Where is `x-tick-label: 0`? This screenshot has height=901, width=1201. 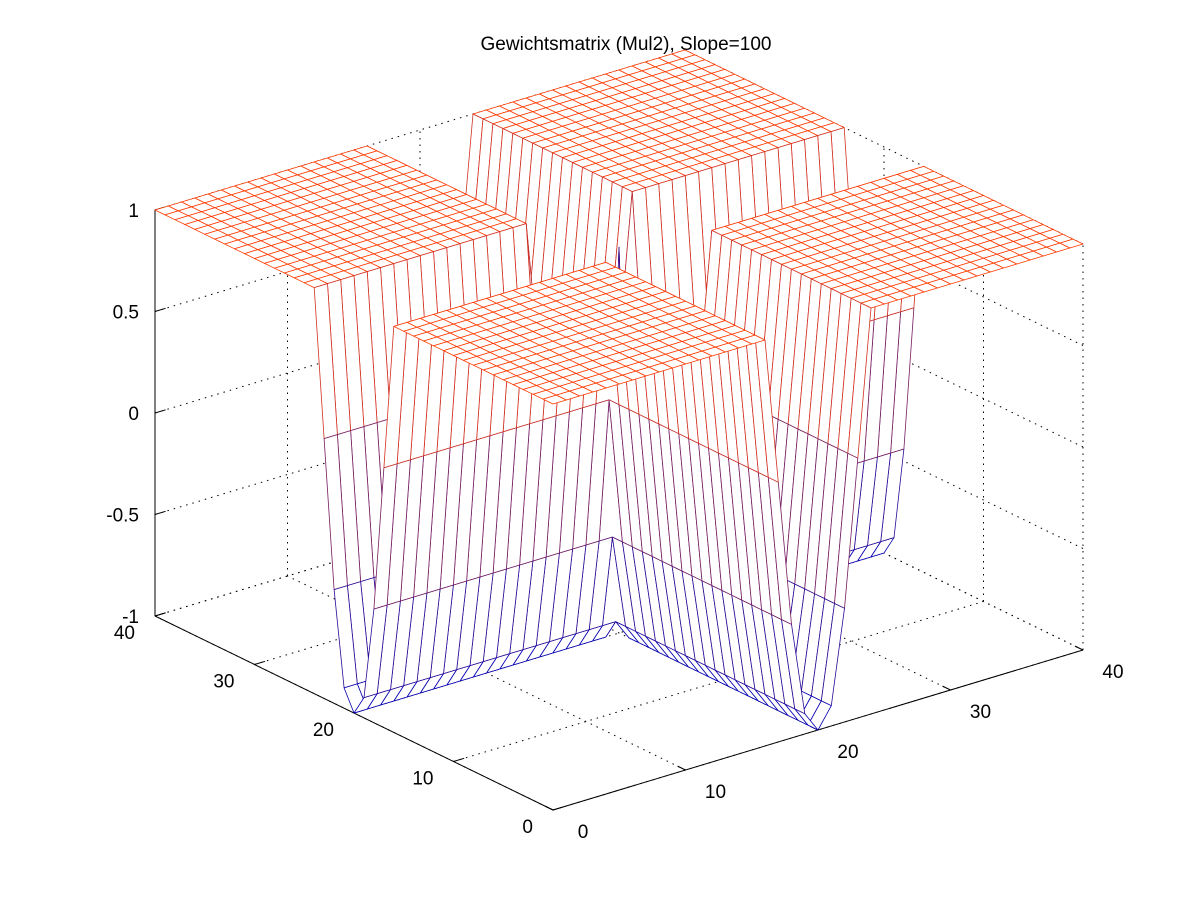
x-tick-label: 0 is located at coordinates (583, 832).